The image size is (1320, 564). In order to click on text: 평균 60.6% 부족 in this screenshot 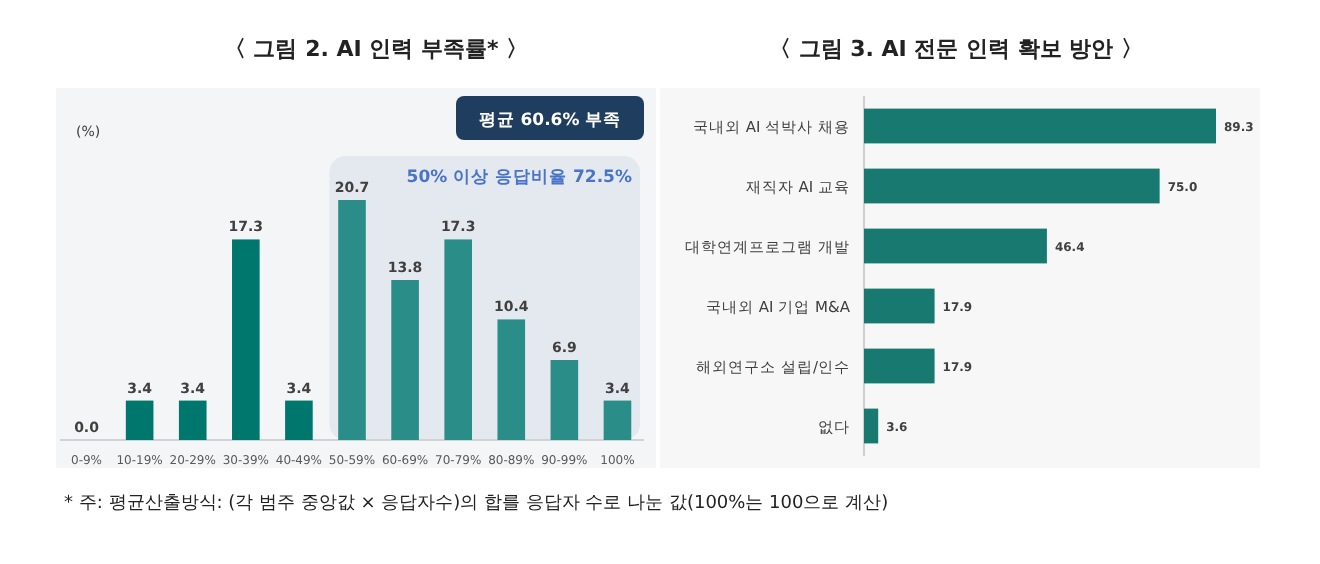, I will do `click(550, 121)`.